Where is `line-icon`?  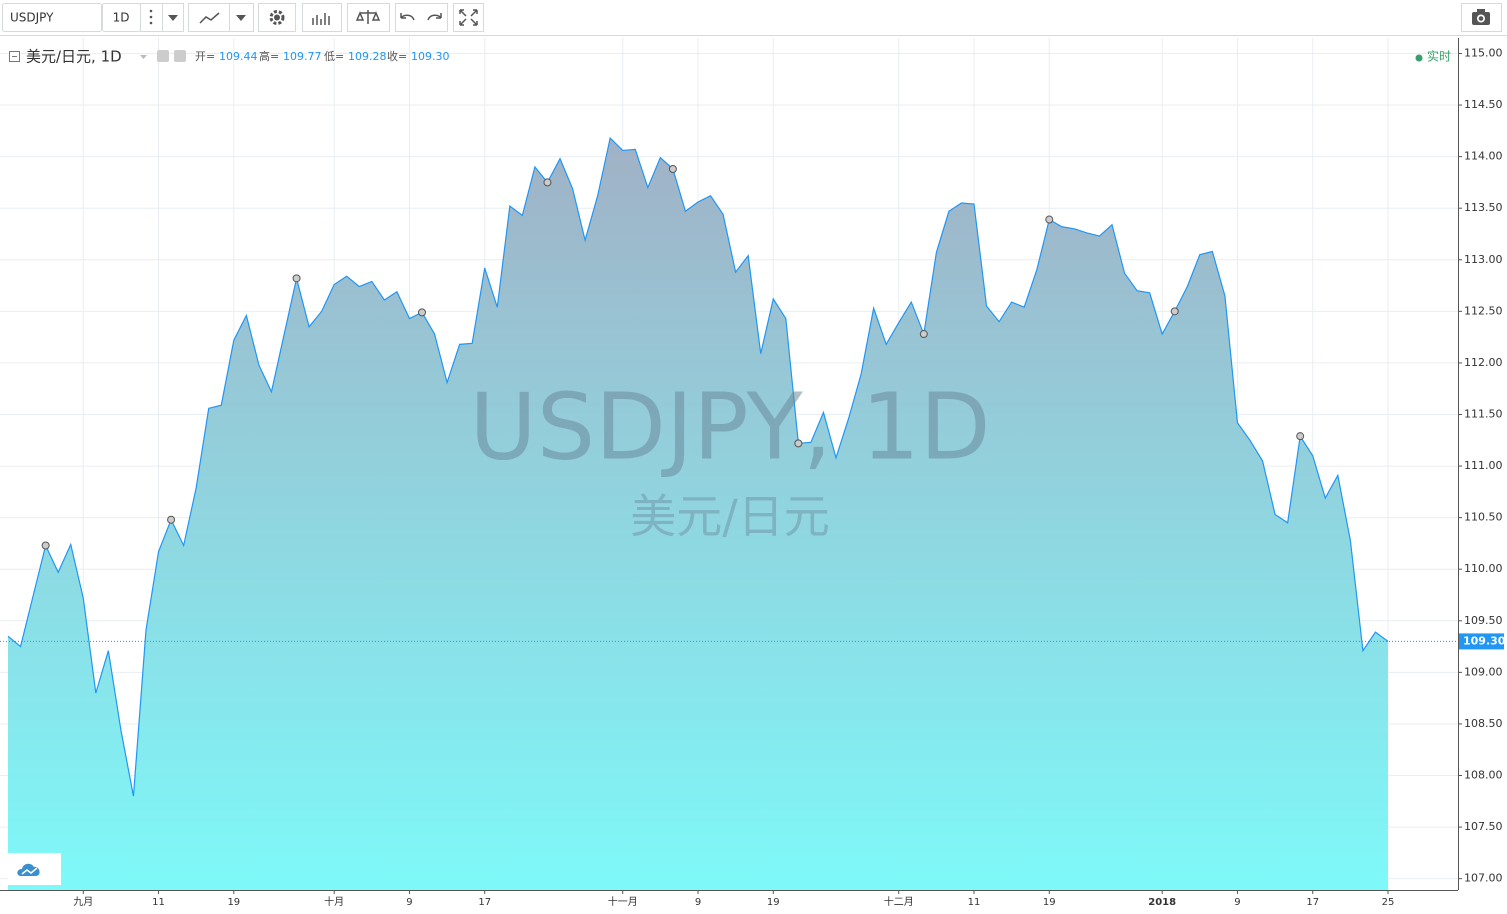
line-icon is located at coordinates (209, 18).